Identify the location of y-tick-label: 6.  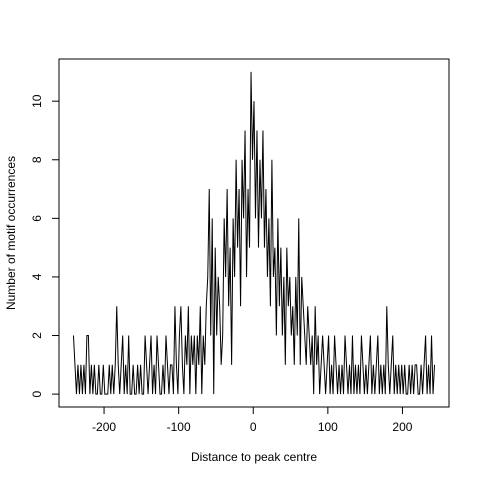
(37, 218).